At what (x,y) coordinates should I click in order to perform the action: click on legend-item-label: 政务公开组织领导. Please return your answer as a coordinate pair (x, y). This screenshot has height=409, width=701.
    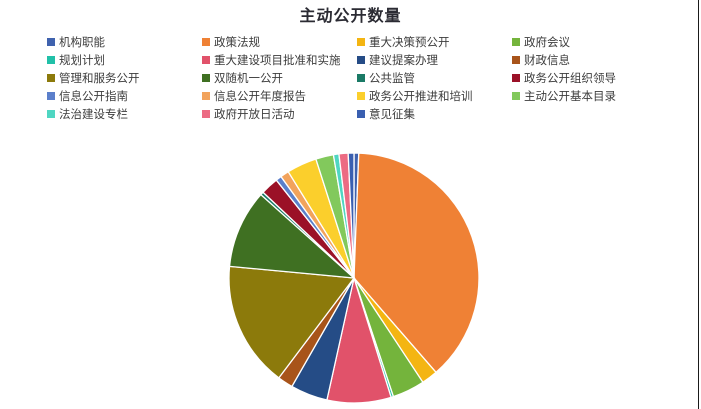
    Looking at the image, I should click on (570, 77).